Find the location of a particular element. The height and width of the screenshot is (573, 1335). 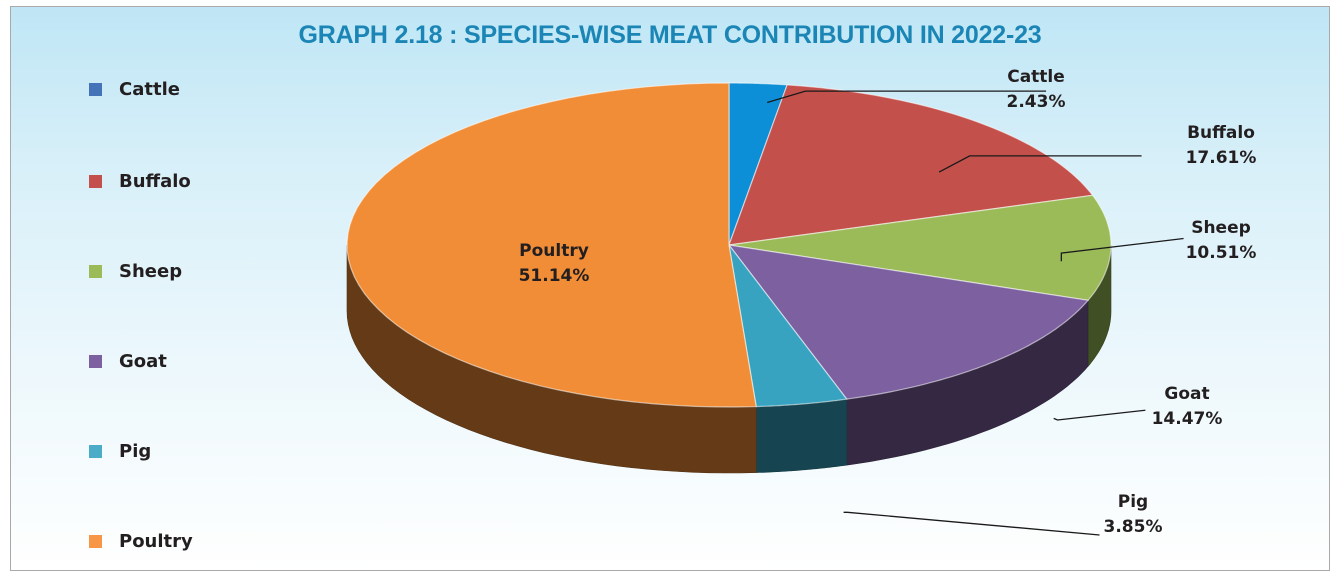

legend-label: Cattle is located at coordinates (149, 89).